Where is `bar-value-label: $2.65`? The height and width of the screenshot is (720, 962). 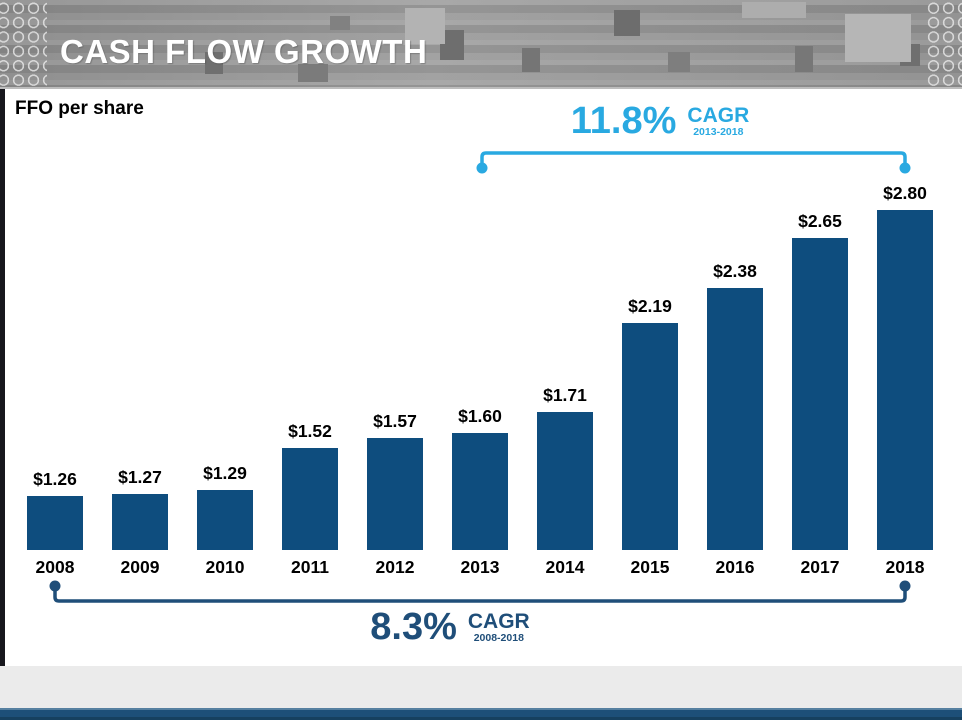
bar-value-label: $2.65 is located at coordinates (820, 221).